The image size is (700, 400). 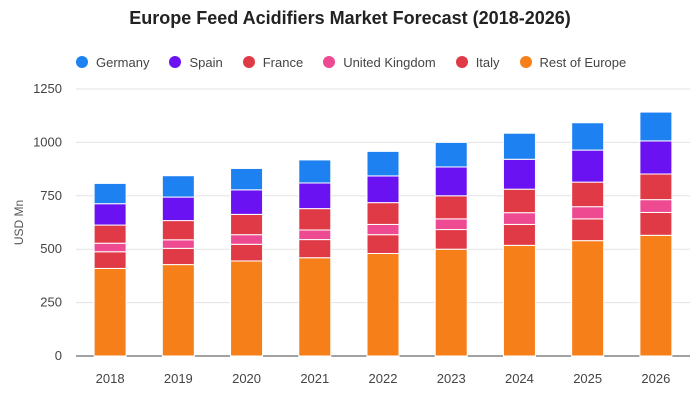 What do you see at coordinates (58, 355) in the screenshot?
I see `y-tick-label: 0` at bounding box center [58, 355].